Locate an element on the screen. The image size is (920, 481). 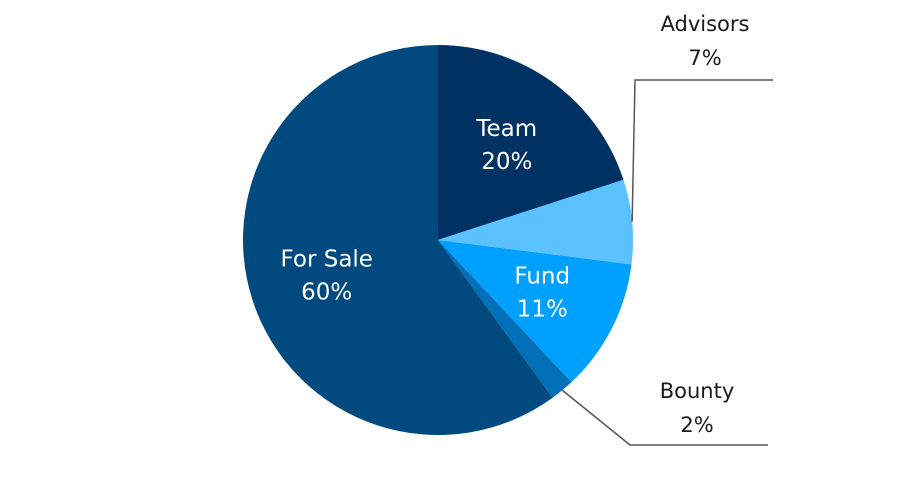
slice-value: 60% is located at coordinates (326, 293).